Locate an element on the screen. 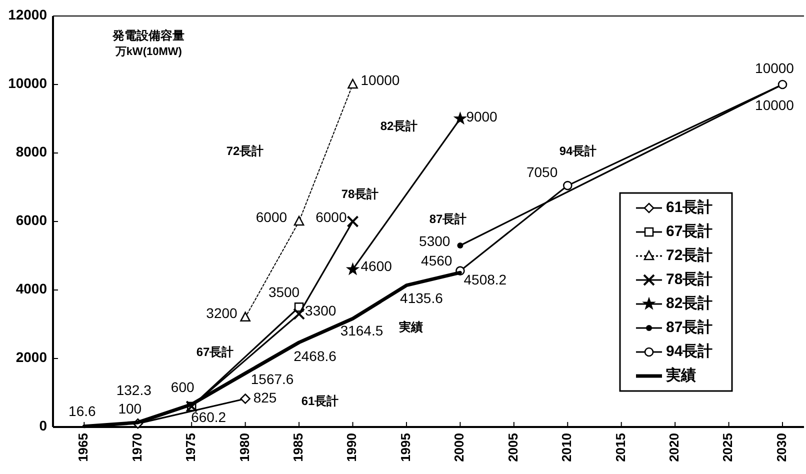 This screenshot has height=474, width=806. data-label: 3164.5 is located at coordinates (362, 330).